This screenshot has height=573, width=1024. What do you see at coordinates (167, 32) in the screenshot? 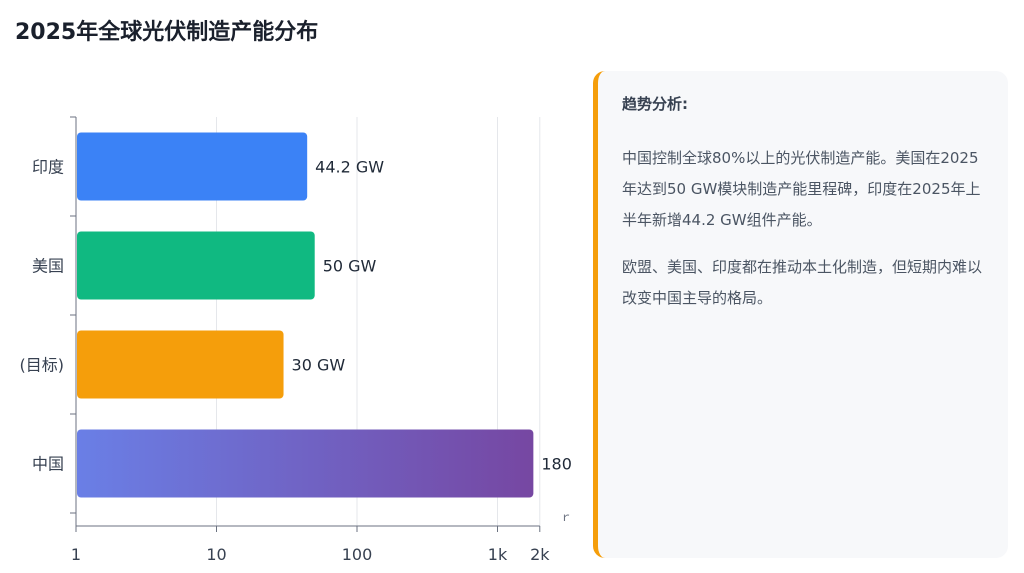
I see `page-title: 2025年全球光伏制造产能分布` at bounding box center [167, 32].